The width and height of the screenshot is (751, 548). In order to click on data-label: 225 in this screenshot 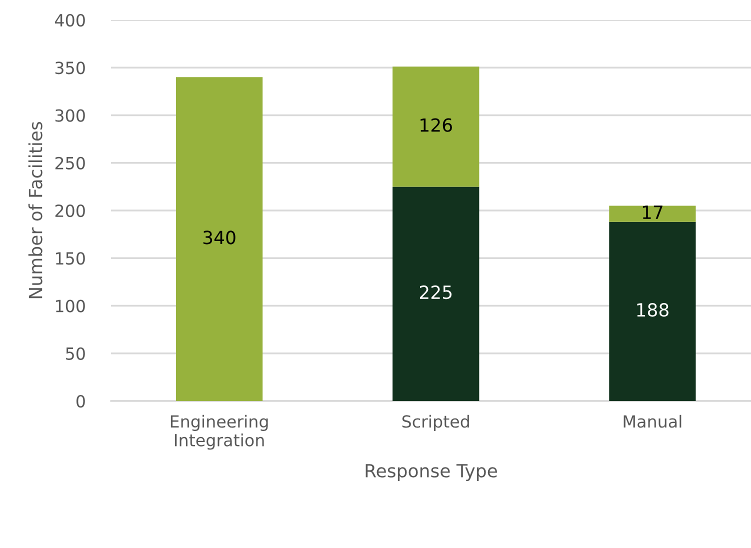, I will do `click(436, 292)`.